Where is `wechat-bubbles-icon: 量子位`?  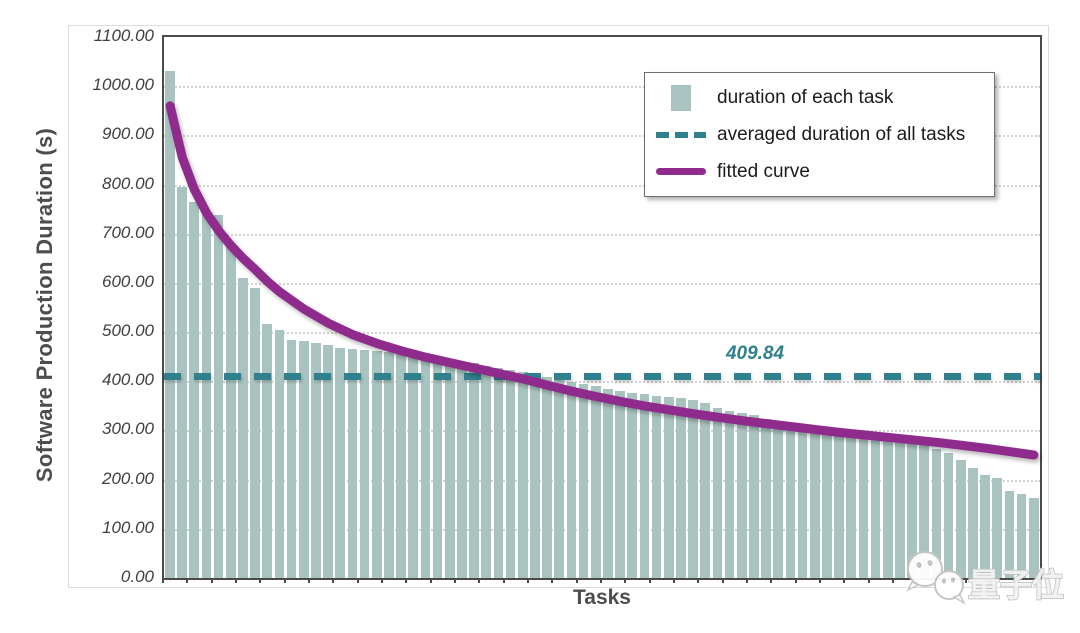
wechat-bubbles-icon: 量子位 is located at coordinates (985, 578).